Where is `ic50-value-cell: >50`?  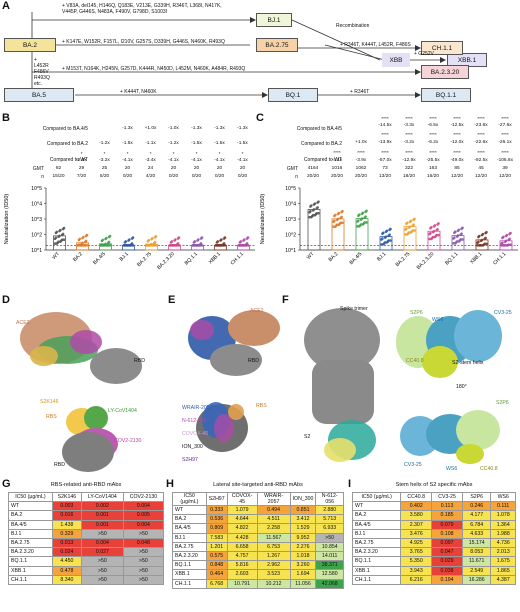 ic50-value-cell: >50 is located at coordinates (329, 537).